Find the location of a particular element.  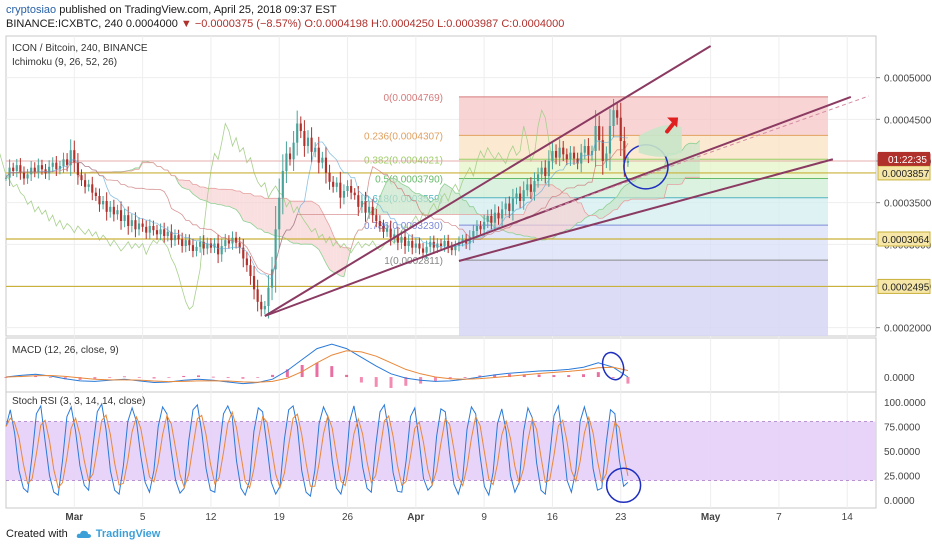

macd-pane is located at coordinates (317, 365).